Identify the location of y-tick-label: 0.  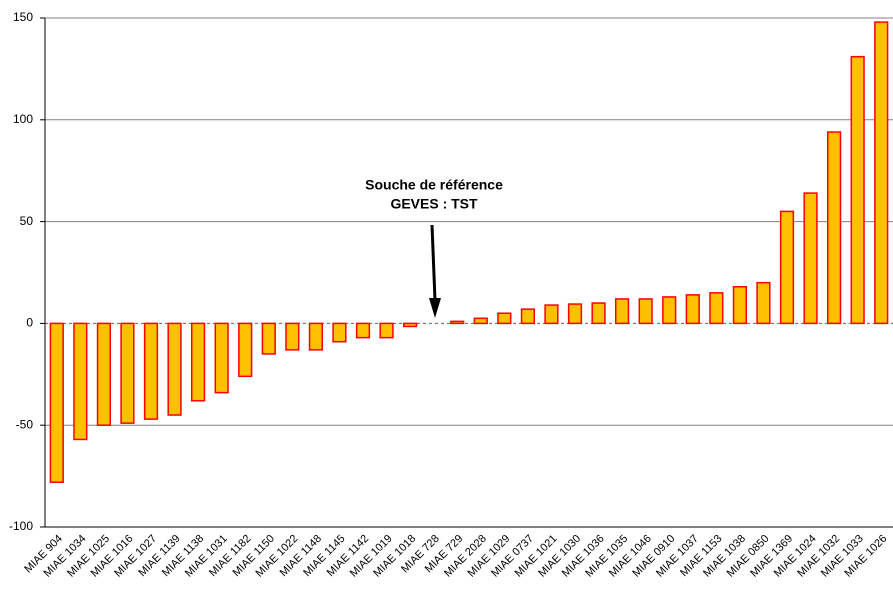
(29, 323).